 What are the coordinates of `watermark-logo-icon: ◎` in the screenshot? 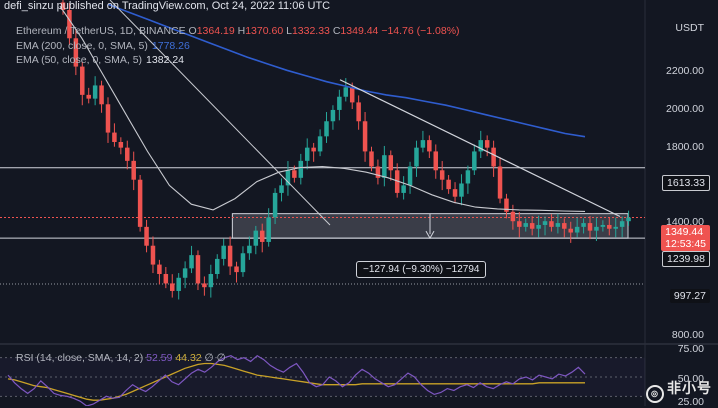 It's located at (655, 394).